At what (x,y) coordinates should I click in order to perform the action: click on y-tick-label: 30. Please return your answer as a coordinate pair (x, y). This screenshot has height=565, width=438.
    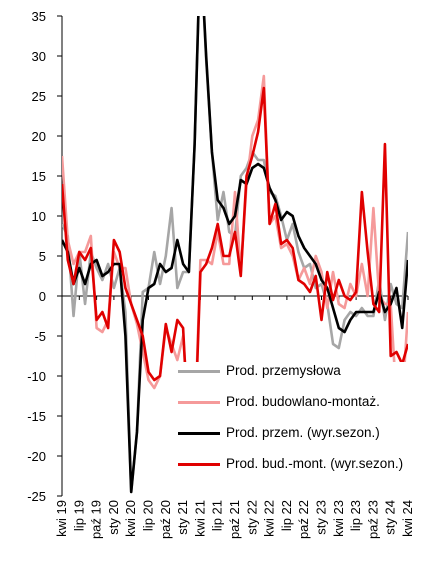
    Looking at the image, I should click on (39, 56).